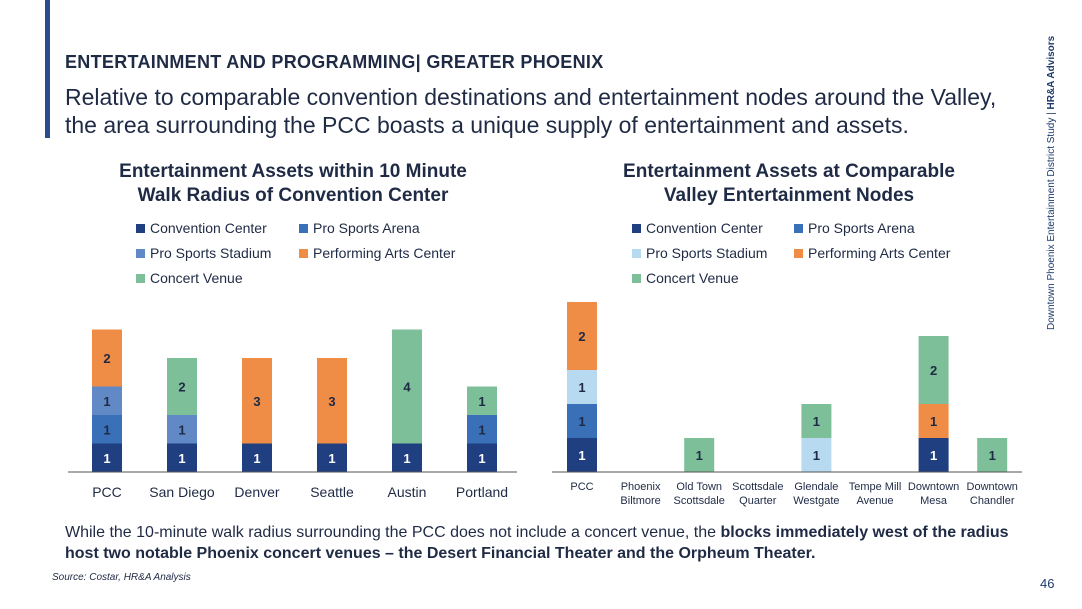  What do you see at coordinates (816, 487) in the screenshot?
I see `right-category-label: Glendale` at bounding box center [816, 487].